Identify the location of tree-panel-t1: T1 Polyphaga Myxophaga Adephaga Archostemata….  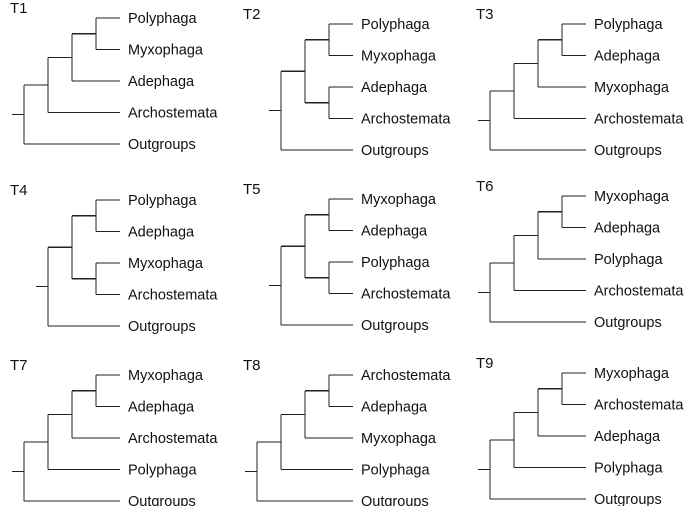
(114, 76).